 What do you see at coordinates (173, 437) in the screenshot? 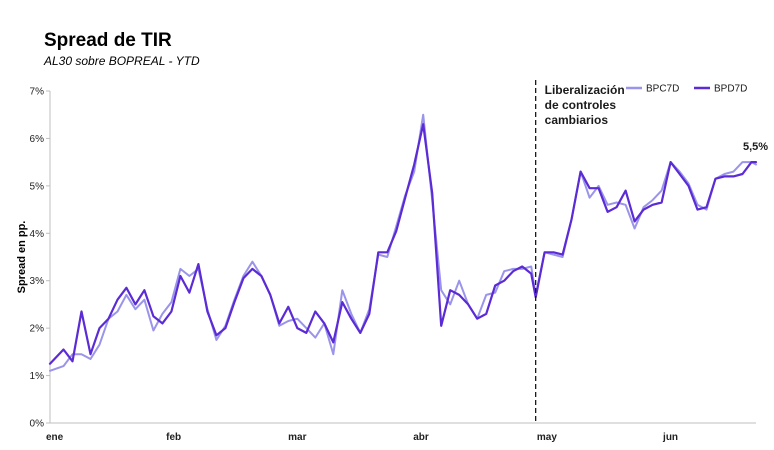
I see `x-tick-label: feb` at bounding box center [173, 437].